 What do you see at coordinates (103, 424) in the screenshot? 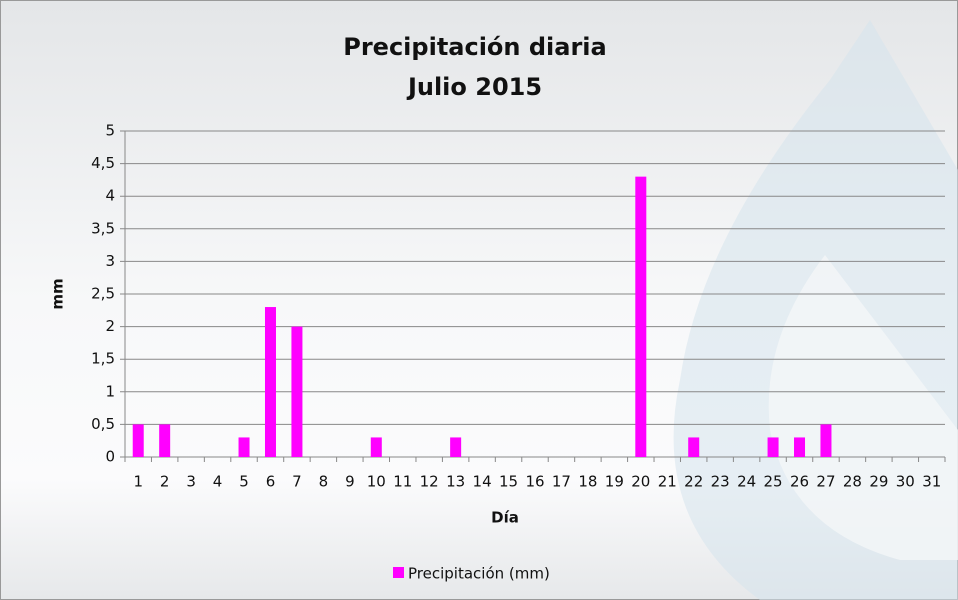
I see `y-tick-label: 0,5` at bounding box center [103, 424].